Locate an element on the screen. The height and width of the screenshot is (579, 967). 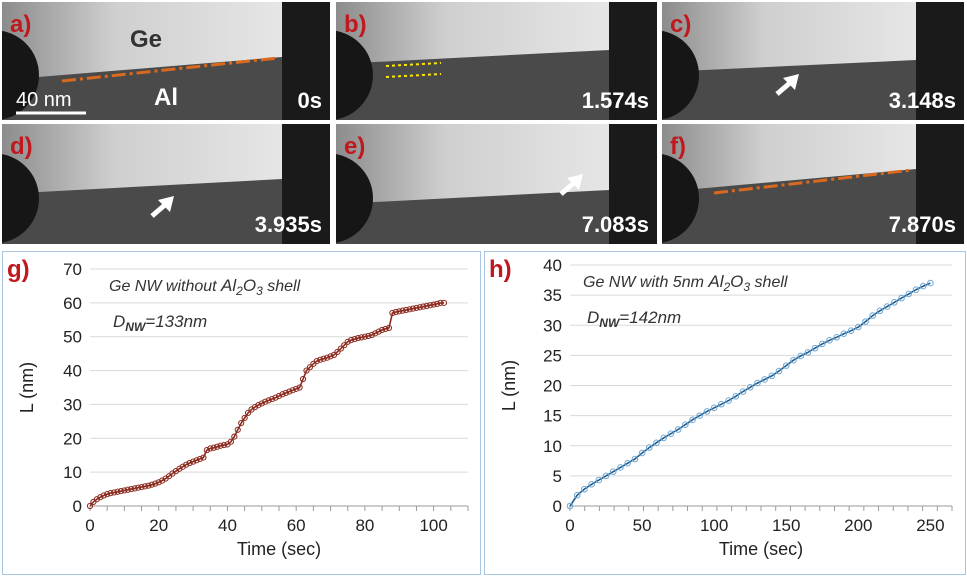
tem-image: f) 7.870s is located at coordinates (813, 184).